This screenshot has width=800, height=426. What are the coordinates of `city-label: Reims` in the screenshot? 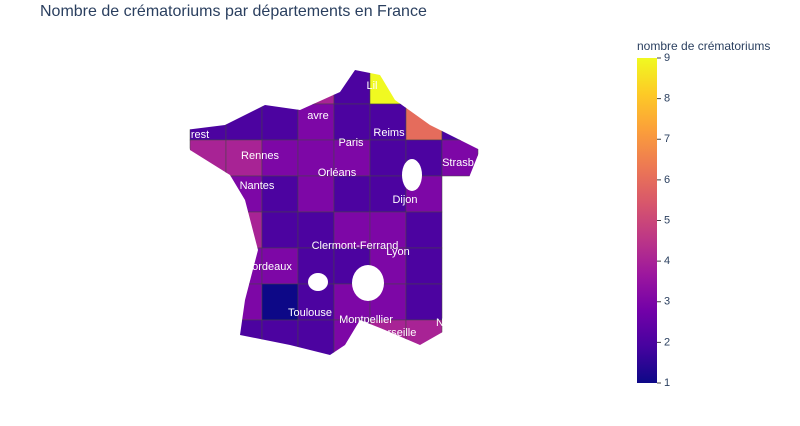 It's located at (389, 133).